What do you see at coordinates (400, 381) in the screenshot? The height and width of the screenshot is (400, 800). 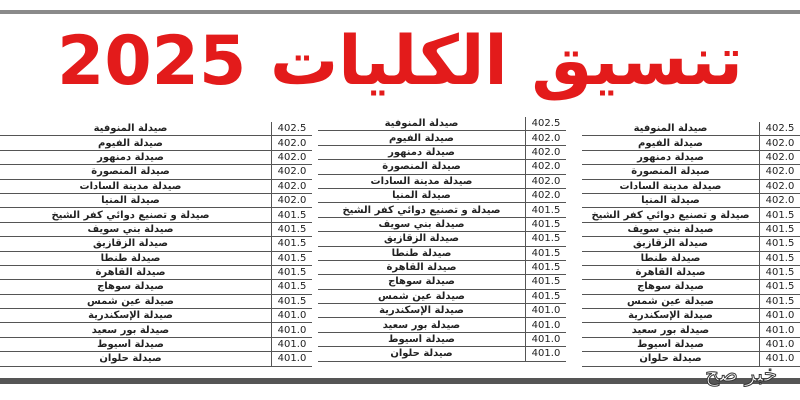 I see `bottom-divider` at bounding box center [400, 381].